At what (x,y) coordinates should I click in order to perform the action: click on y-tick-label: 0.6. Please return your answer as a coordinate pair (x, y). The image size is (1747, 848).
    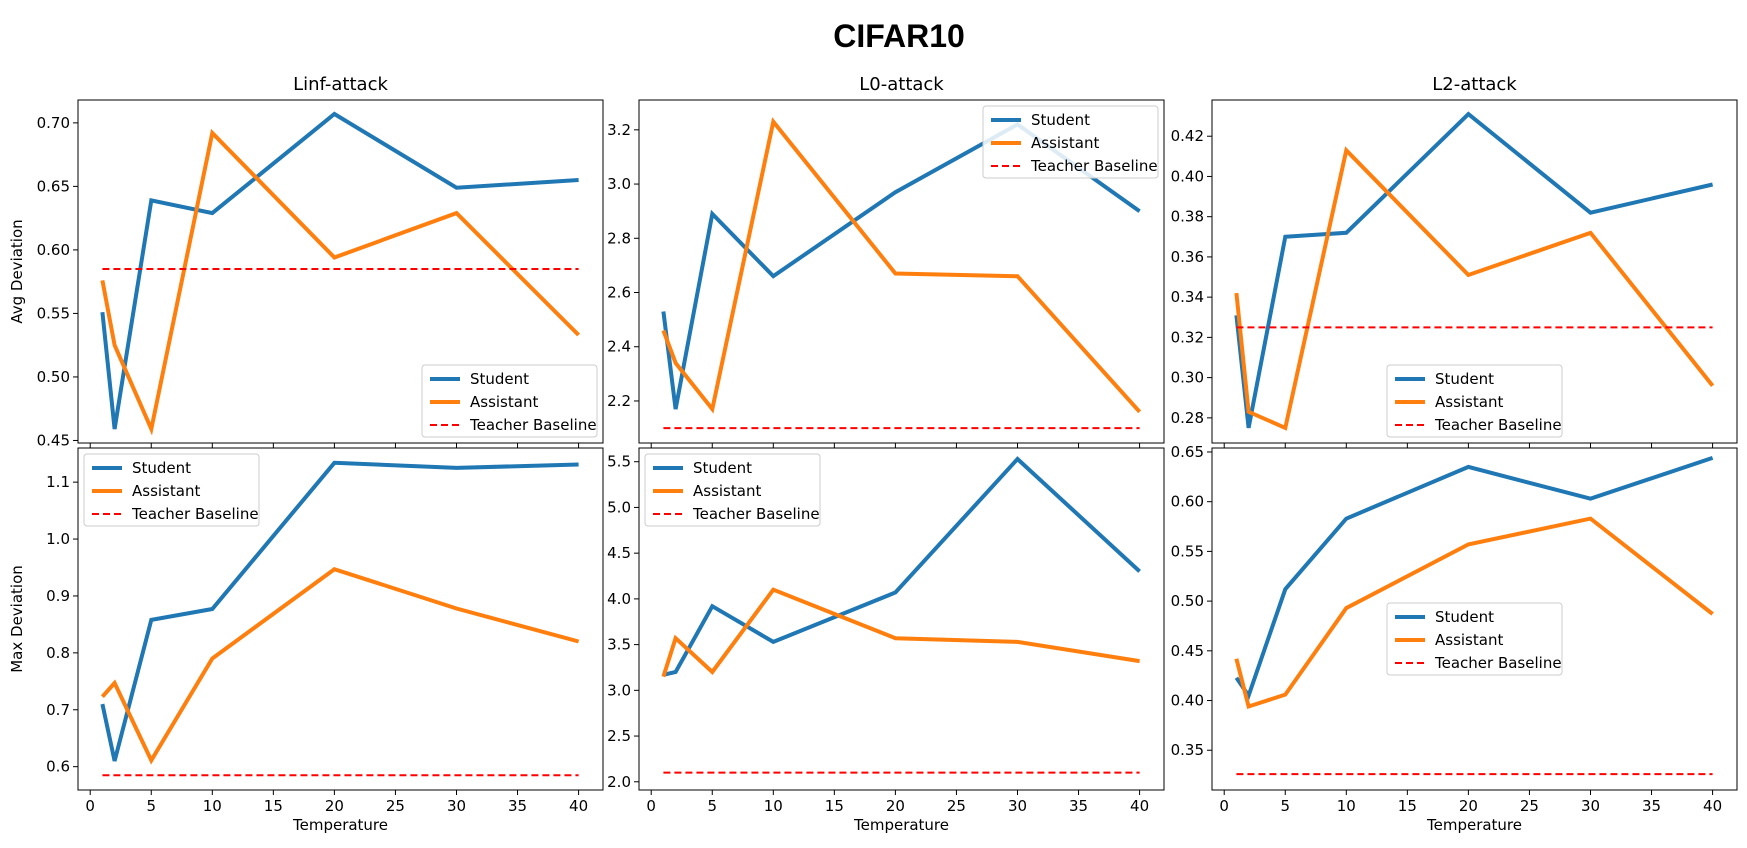
    Looking at the image, I should click on (58, 767).